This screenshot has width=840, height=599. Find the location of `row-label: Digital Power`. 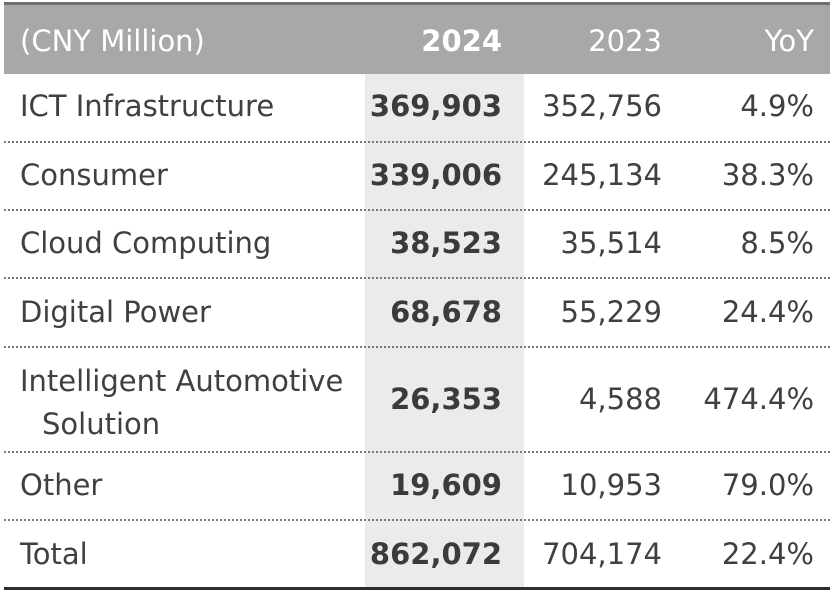

row-label: Digital Power is located at coordinates (115, 312).